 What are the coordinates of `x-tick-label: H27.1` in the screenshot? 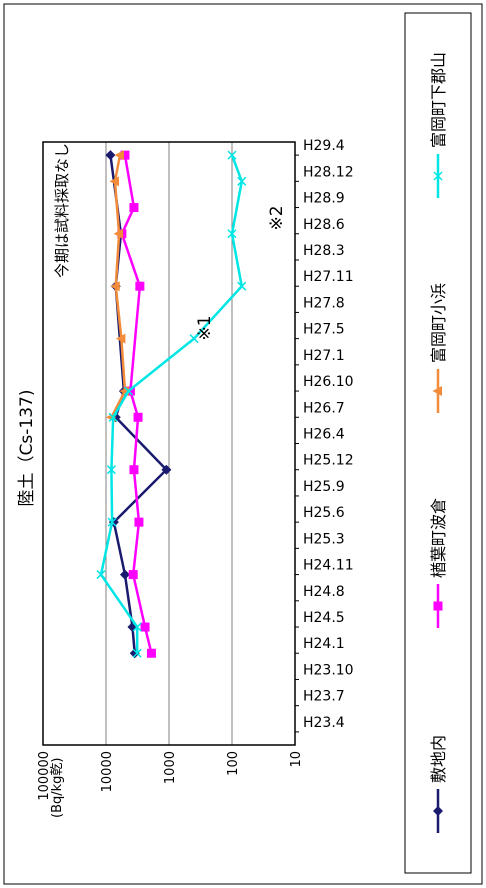 It's located at (324, 356).